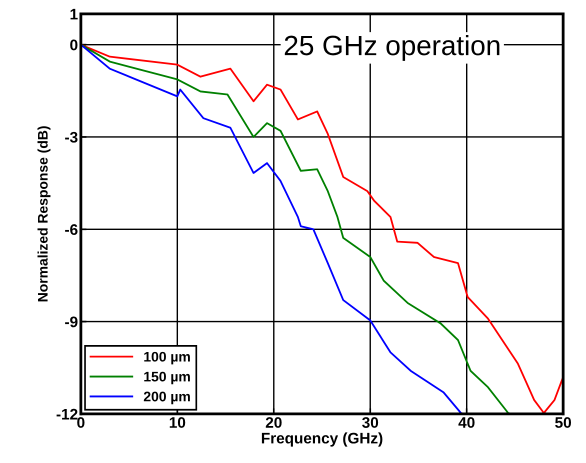 The width and height of the screenshot is (586, 463). What do you see at coordinates (71, 229) in the screenshot?
I see `y-tick-label: -6` at bounding box center [71, 229].